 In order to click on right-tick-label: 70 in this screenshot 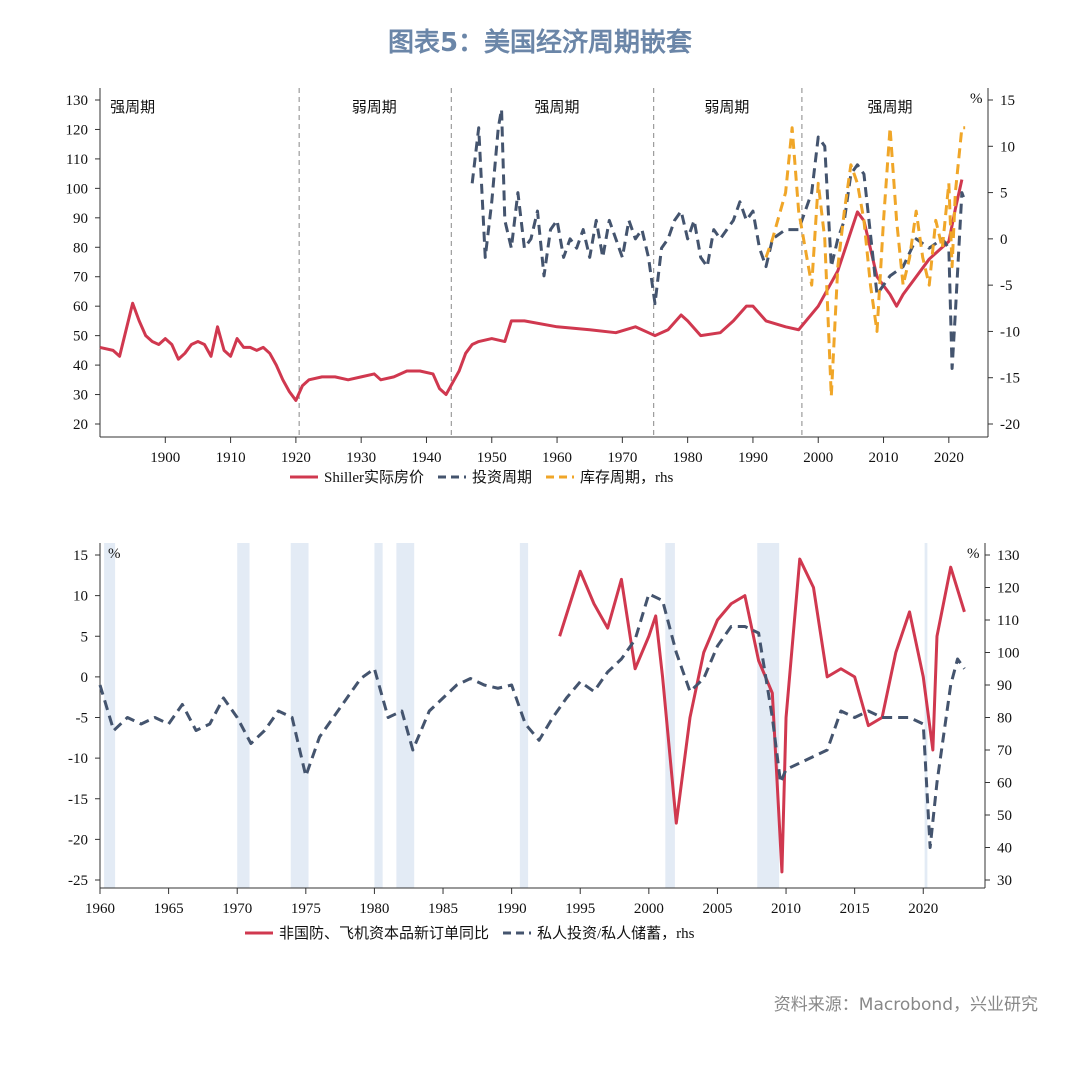, I will do `click(1004, 751)`.